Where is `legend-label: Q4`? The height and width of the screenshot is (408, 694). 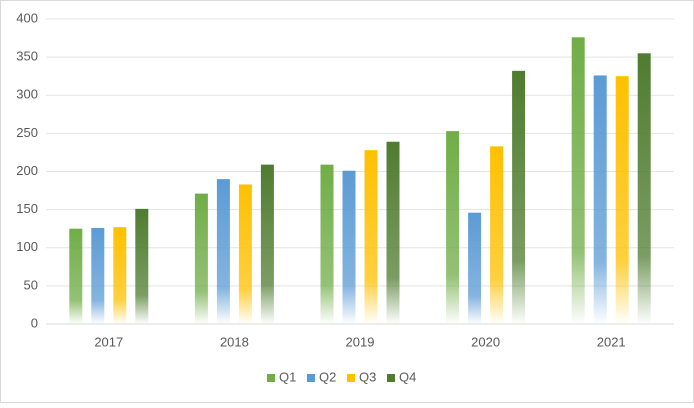 legend-label: Q4 is located at coordinates (407, 376).